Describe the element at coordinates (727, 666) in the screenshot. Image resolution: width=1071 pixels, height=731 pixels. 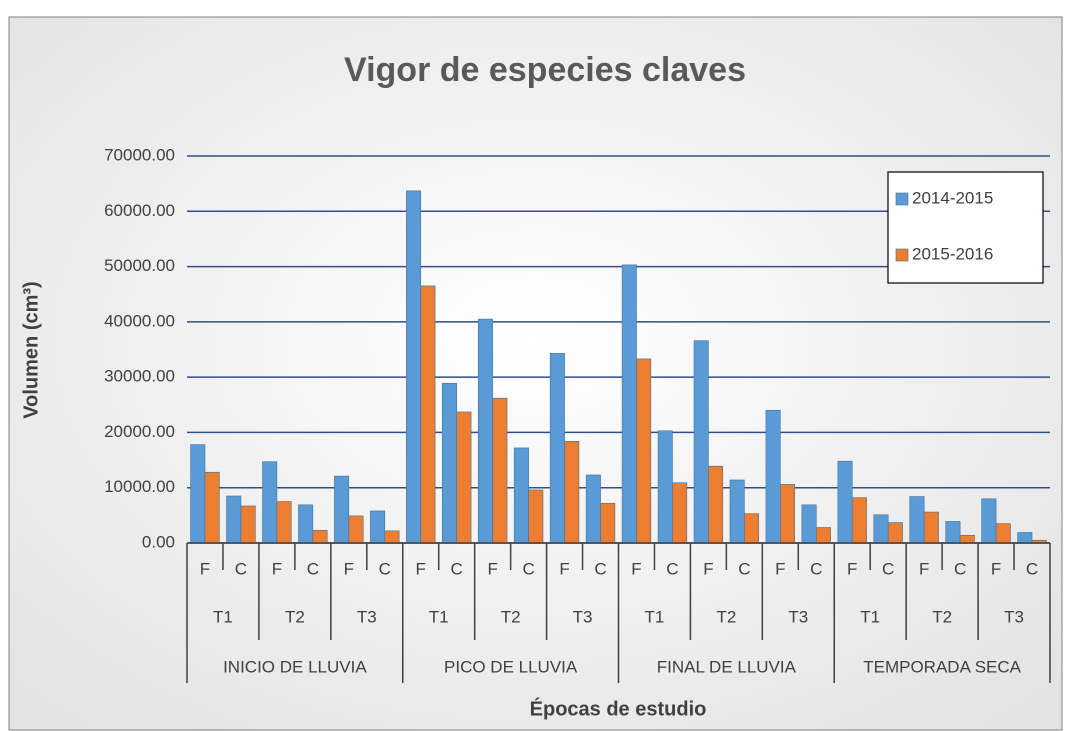
I see `category-group-label: FINAL DE LLUVIA` at that location.